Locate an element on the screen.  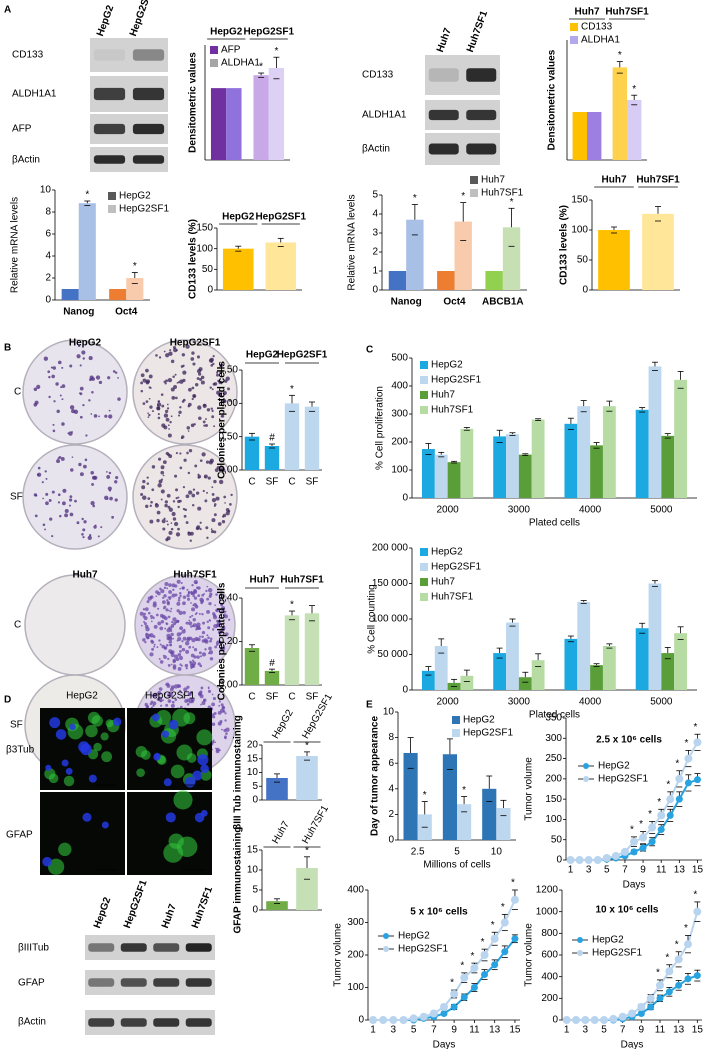
y-tick-label: 100 is located at coordinates (355, 987).